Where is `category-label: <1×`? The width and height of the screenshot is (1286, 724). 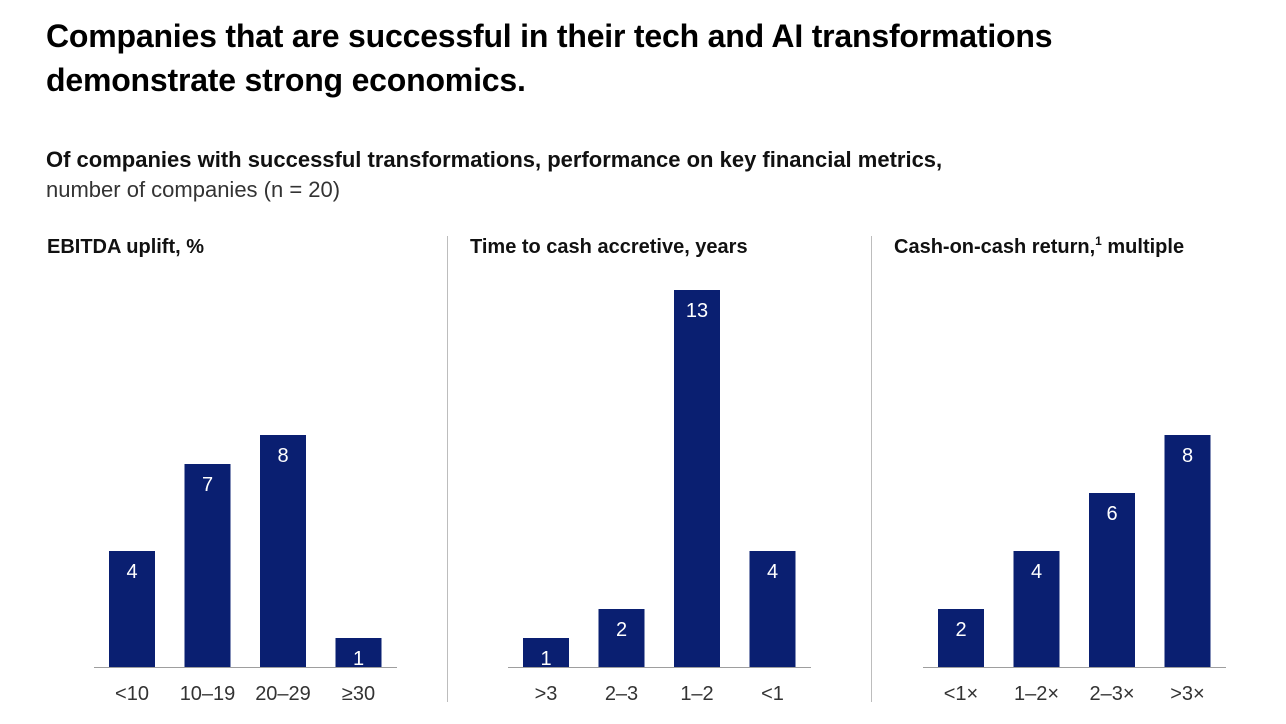 category-label: <1× is located at coordinates (961, 694).